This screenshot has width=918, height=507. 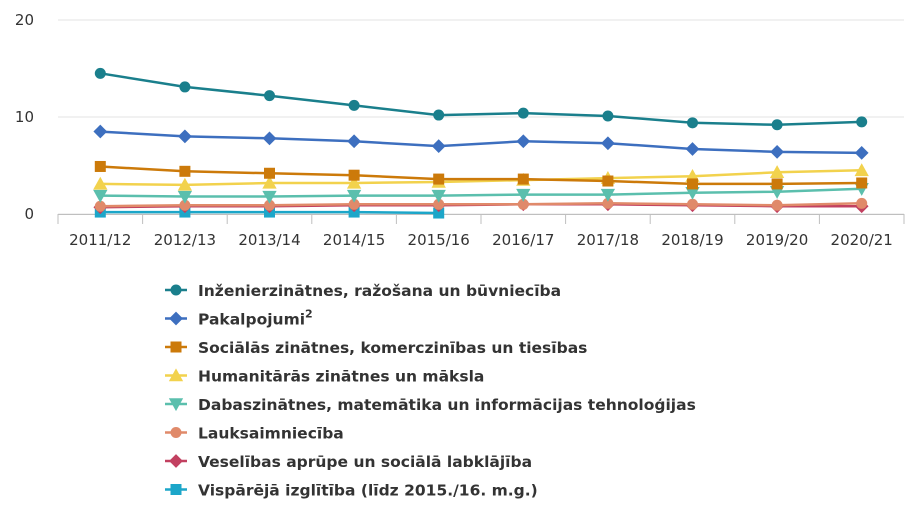 I want to click on legend-item: Lauksaimniecība, so click(x=254, y=434).